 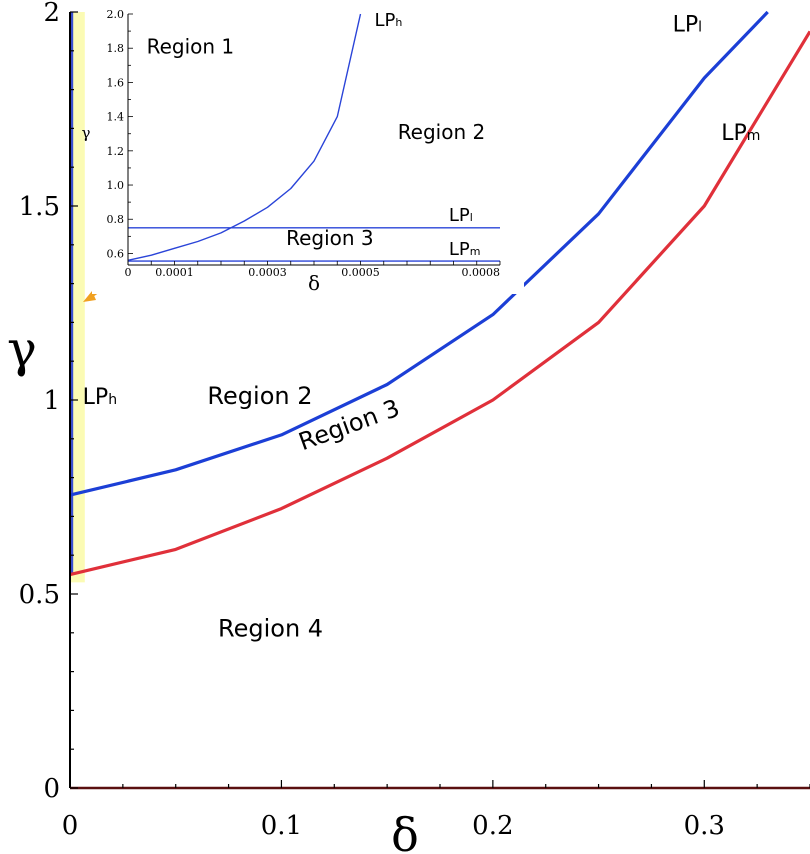 What do you see at coordinates (388, 20) in the screenshot?
I see `inset-curve-label-LPh: LPh` at bounding box center [388, 20].